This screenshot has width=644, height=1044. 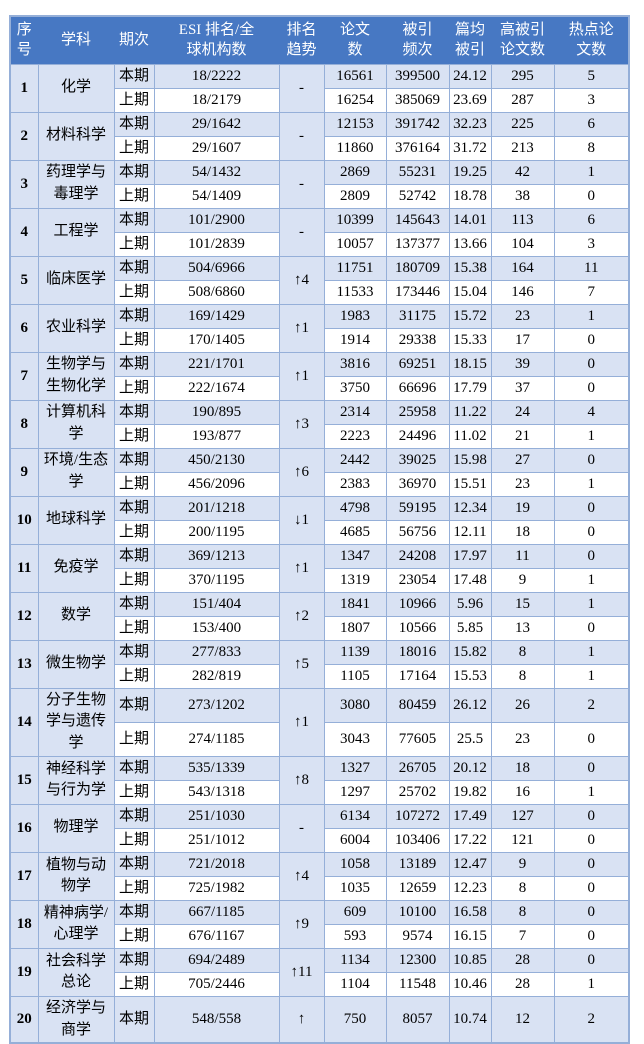 What do you see at coordinates (470, 100) in the screenshot?
I see `avg-citations-cell: 23.69` at bounding box center [470, 100].